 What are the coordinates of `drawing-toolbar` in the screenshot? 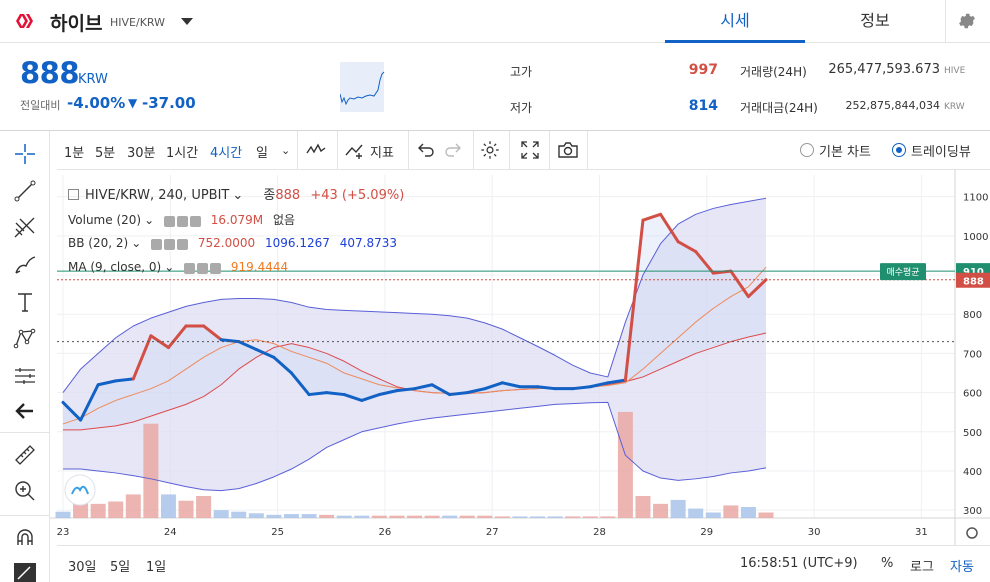 It's located at (25, 356).